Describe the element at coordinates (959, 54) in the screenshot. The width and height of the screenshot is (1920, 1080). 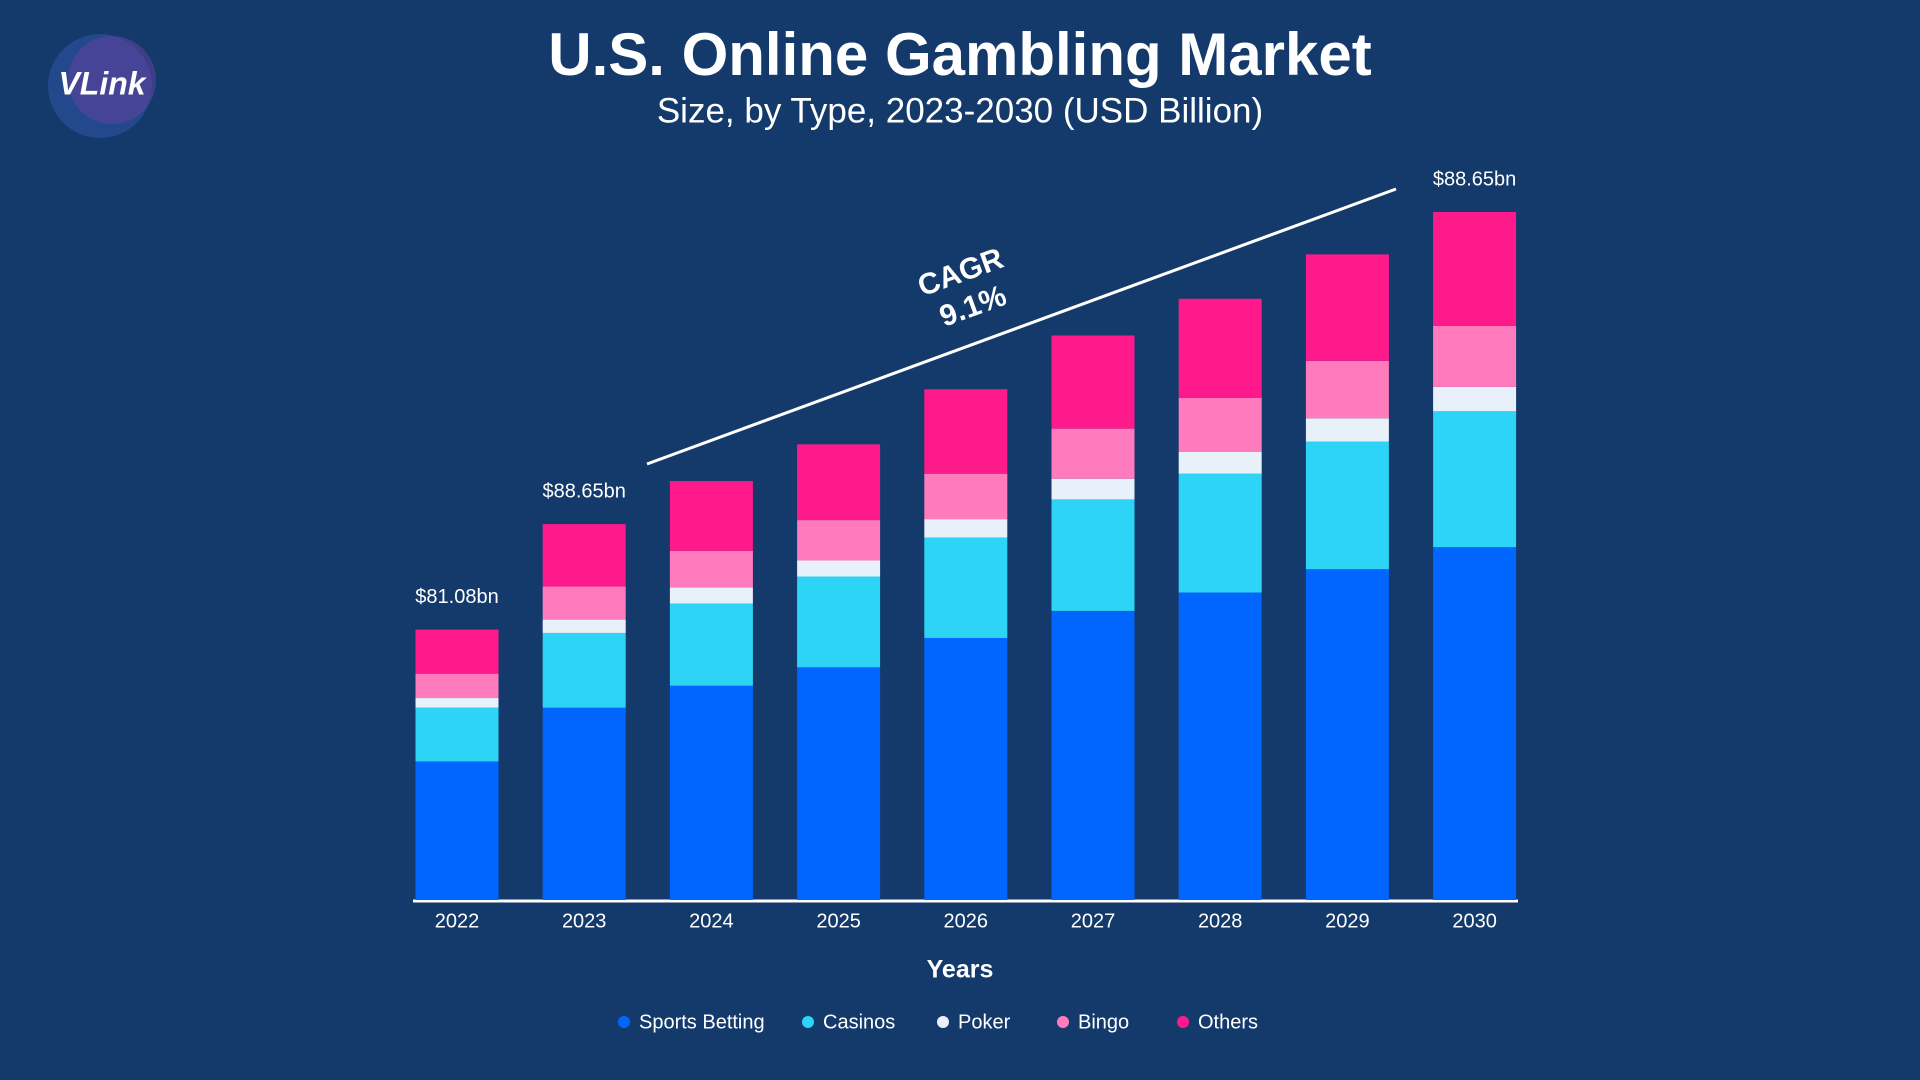
I see `chart-title: U.S. Online Gambling Market` at that location.